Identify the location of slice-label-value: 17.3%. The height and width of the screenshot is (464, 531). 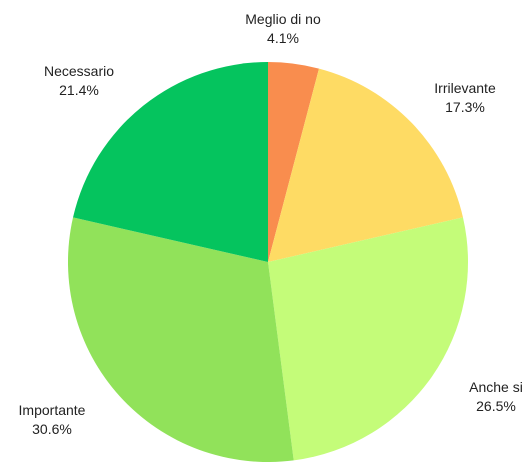
(465, 107).